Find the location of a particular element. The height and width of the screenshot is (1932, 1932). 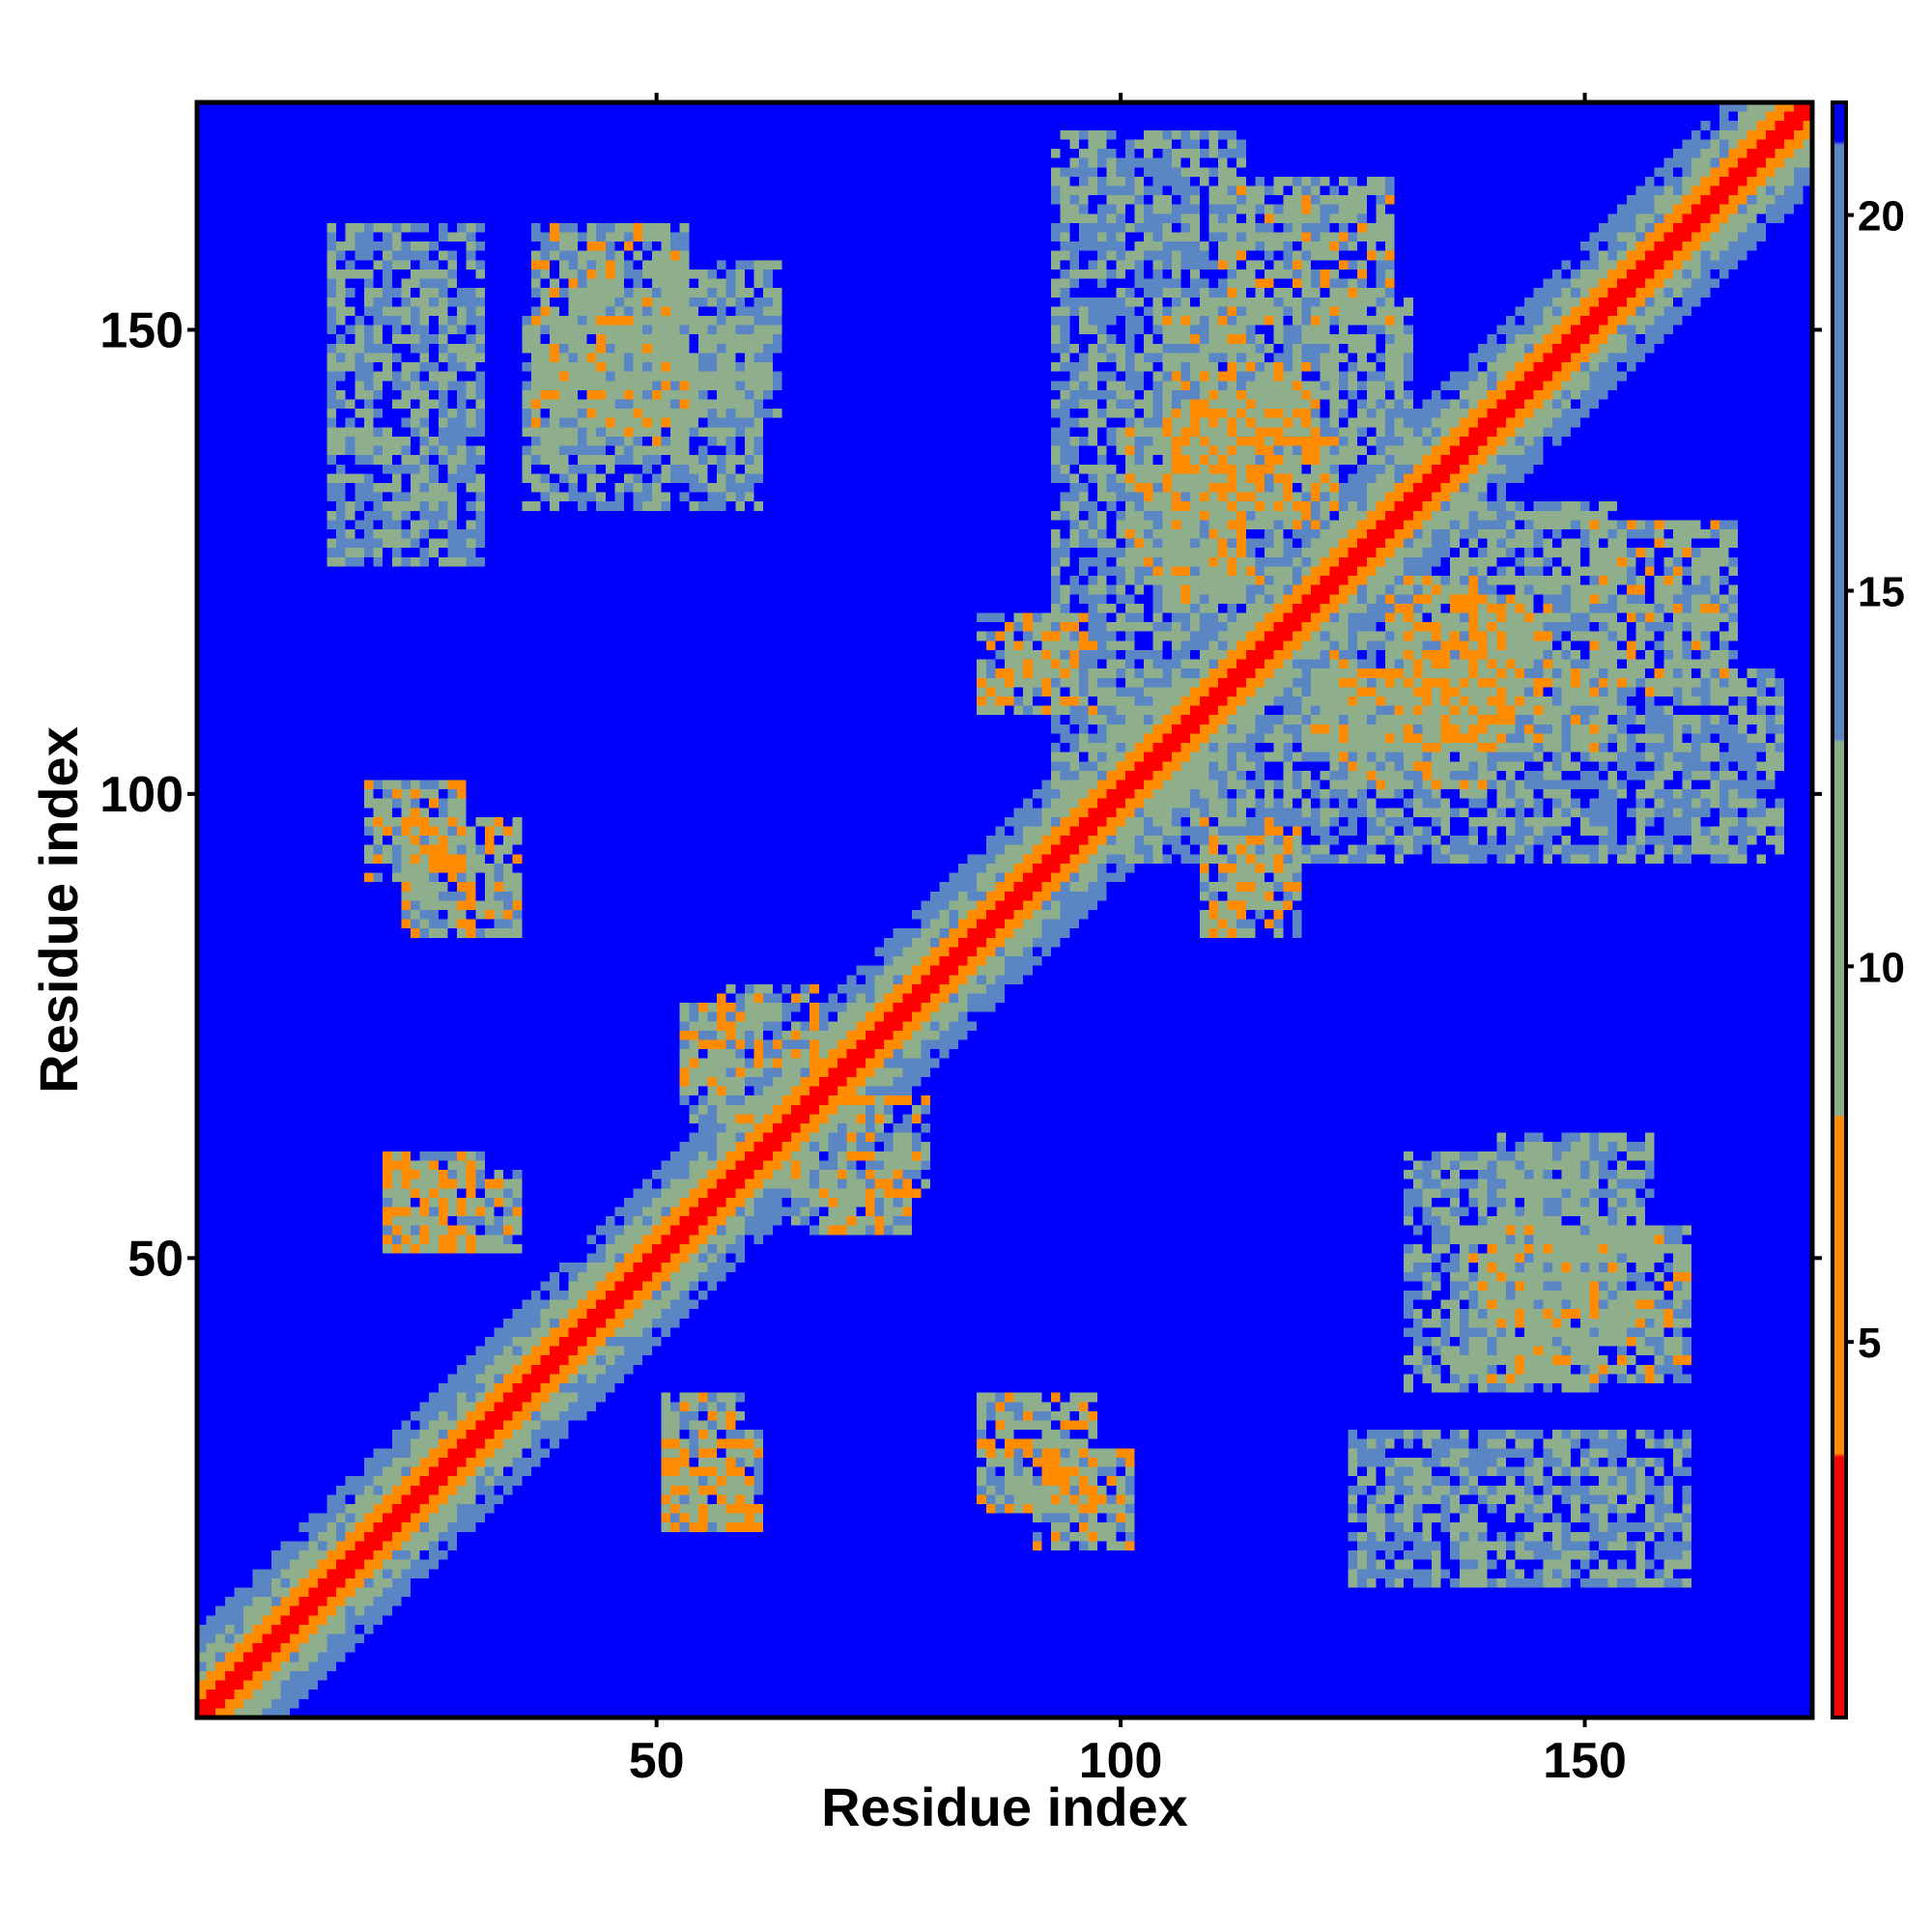

x-tick-label: 50 is located at coordinates (657, 1761).